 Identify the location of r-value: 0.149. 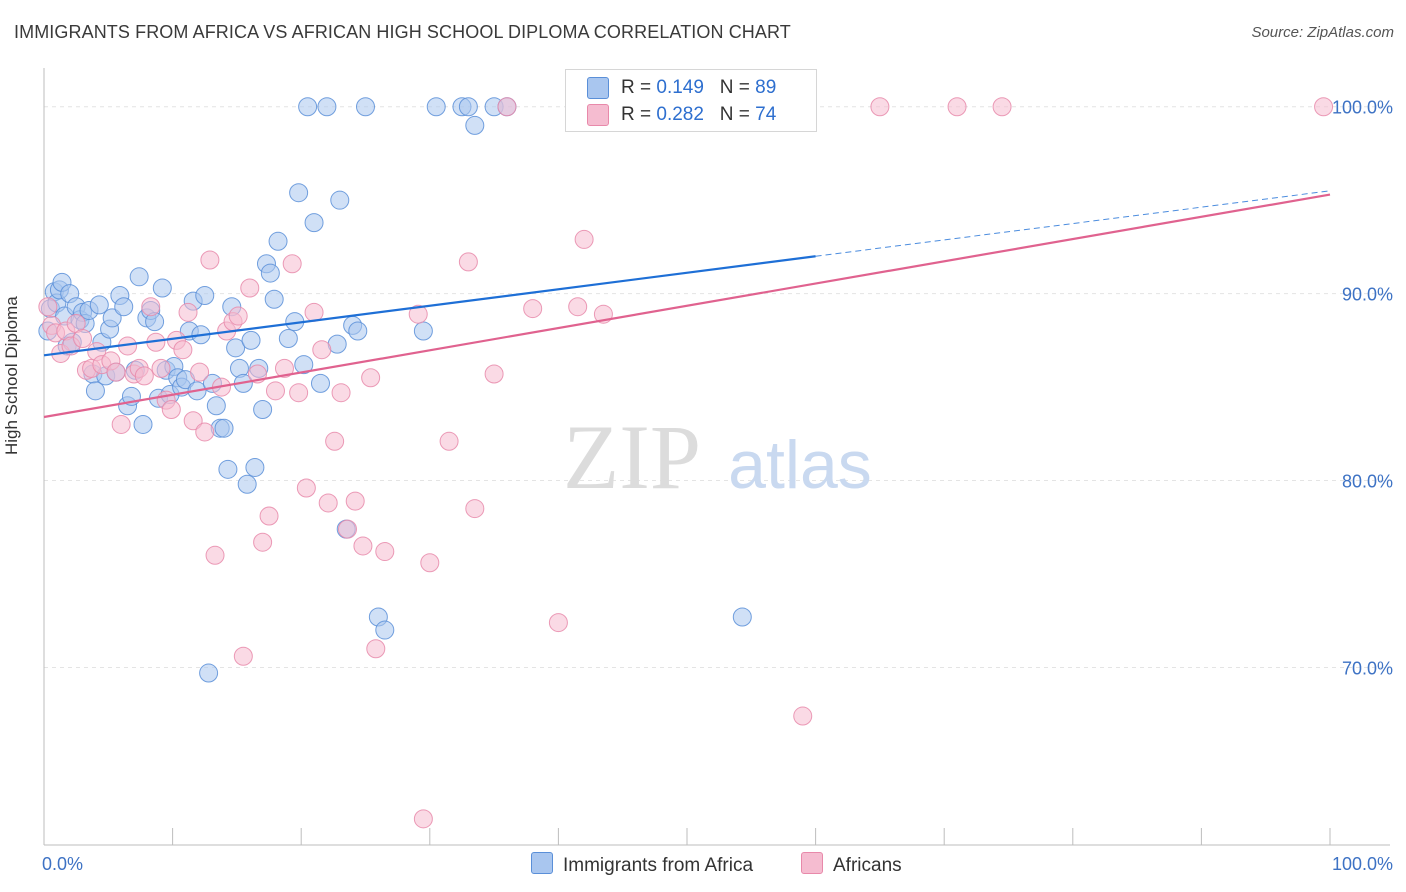
(680, 87).